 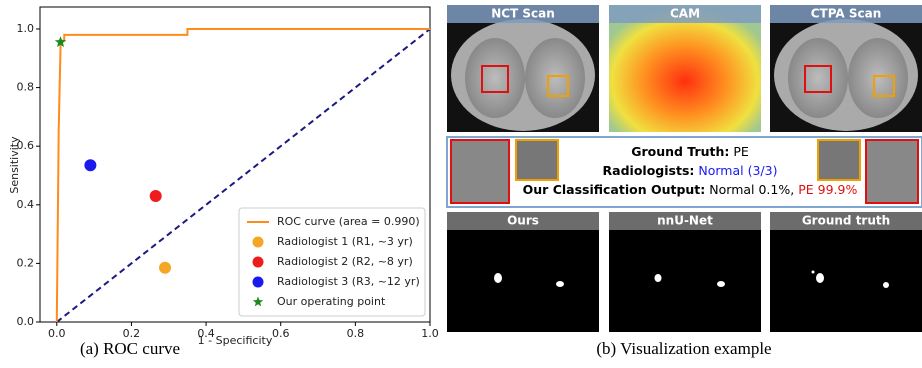 I want to click on ct-image, so click(x=523, y=68).